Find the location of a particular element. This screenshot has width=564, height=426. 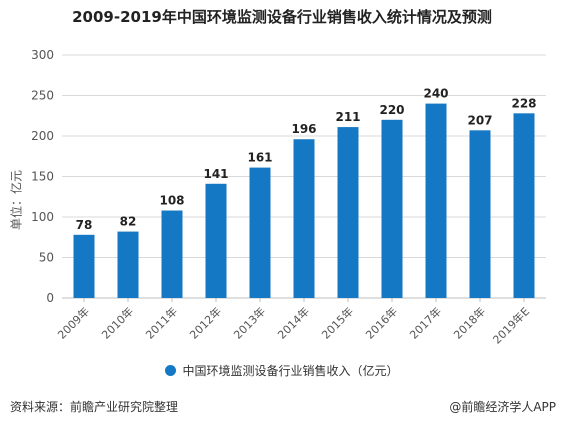

data-label: 240 is located at coordinates (435, 94).